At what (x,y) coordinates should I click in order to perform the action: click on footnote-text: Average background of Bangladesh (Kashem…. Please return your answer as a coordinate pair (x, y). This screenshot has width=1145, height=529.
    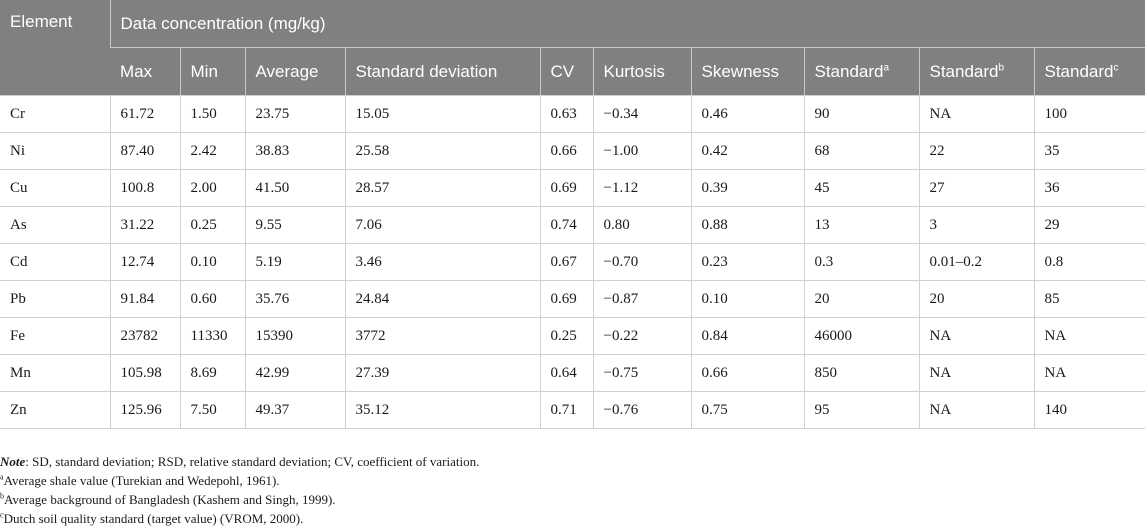
    Looking at the image, I should click on (170, 499).